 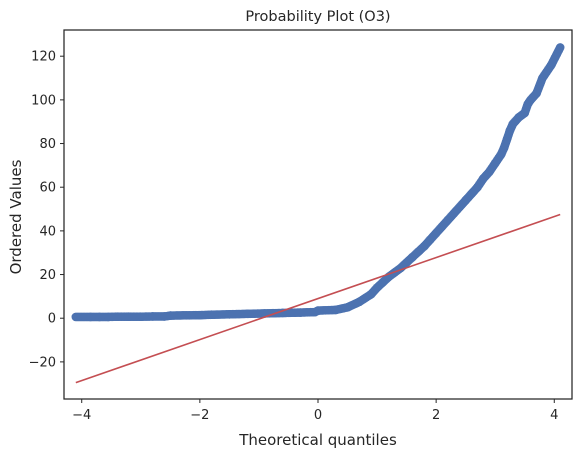 I want to click on x-axis: −4 −2 0 2 4, so click(x=315, y=411).